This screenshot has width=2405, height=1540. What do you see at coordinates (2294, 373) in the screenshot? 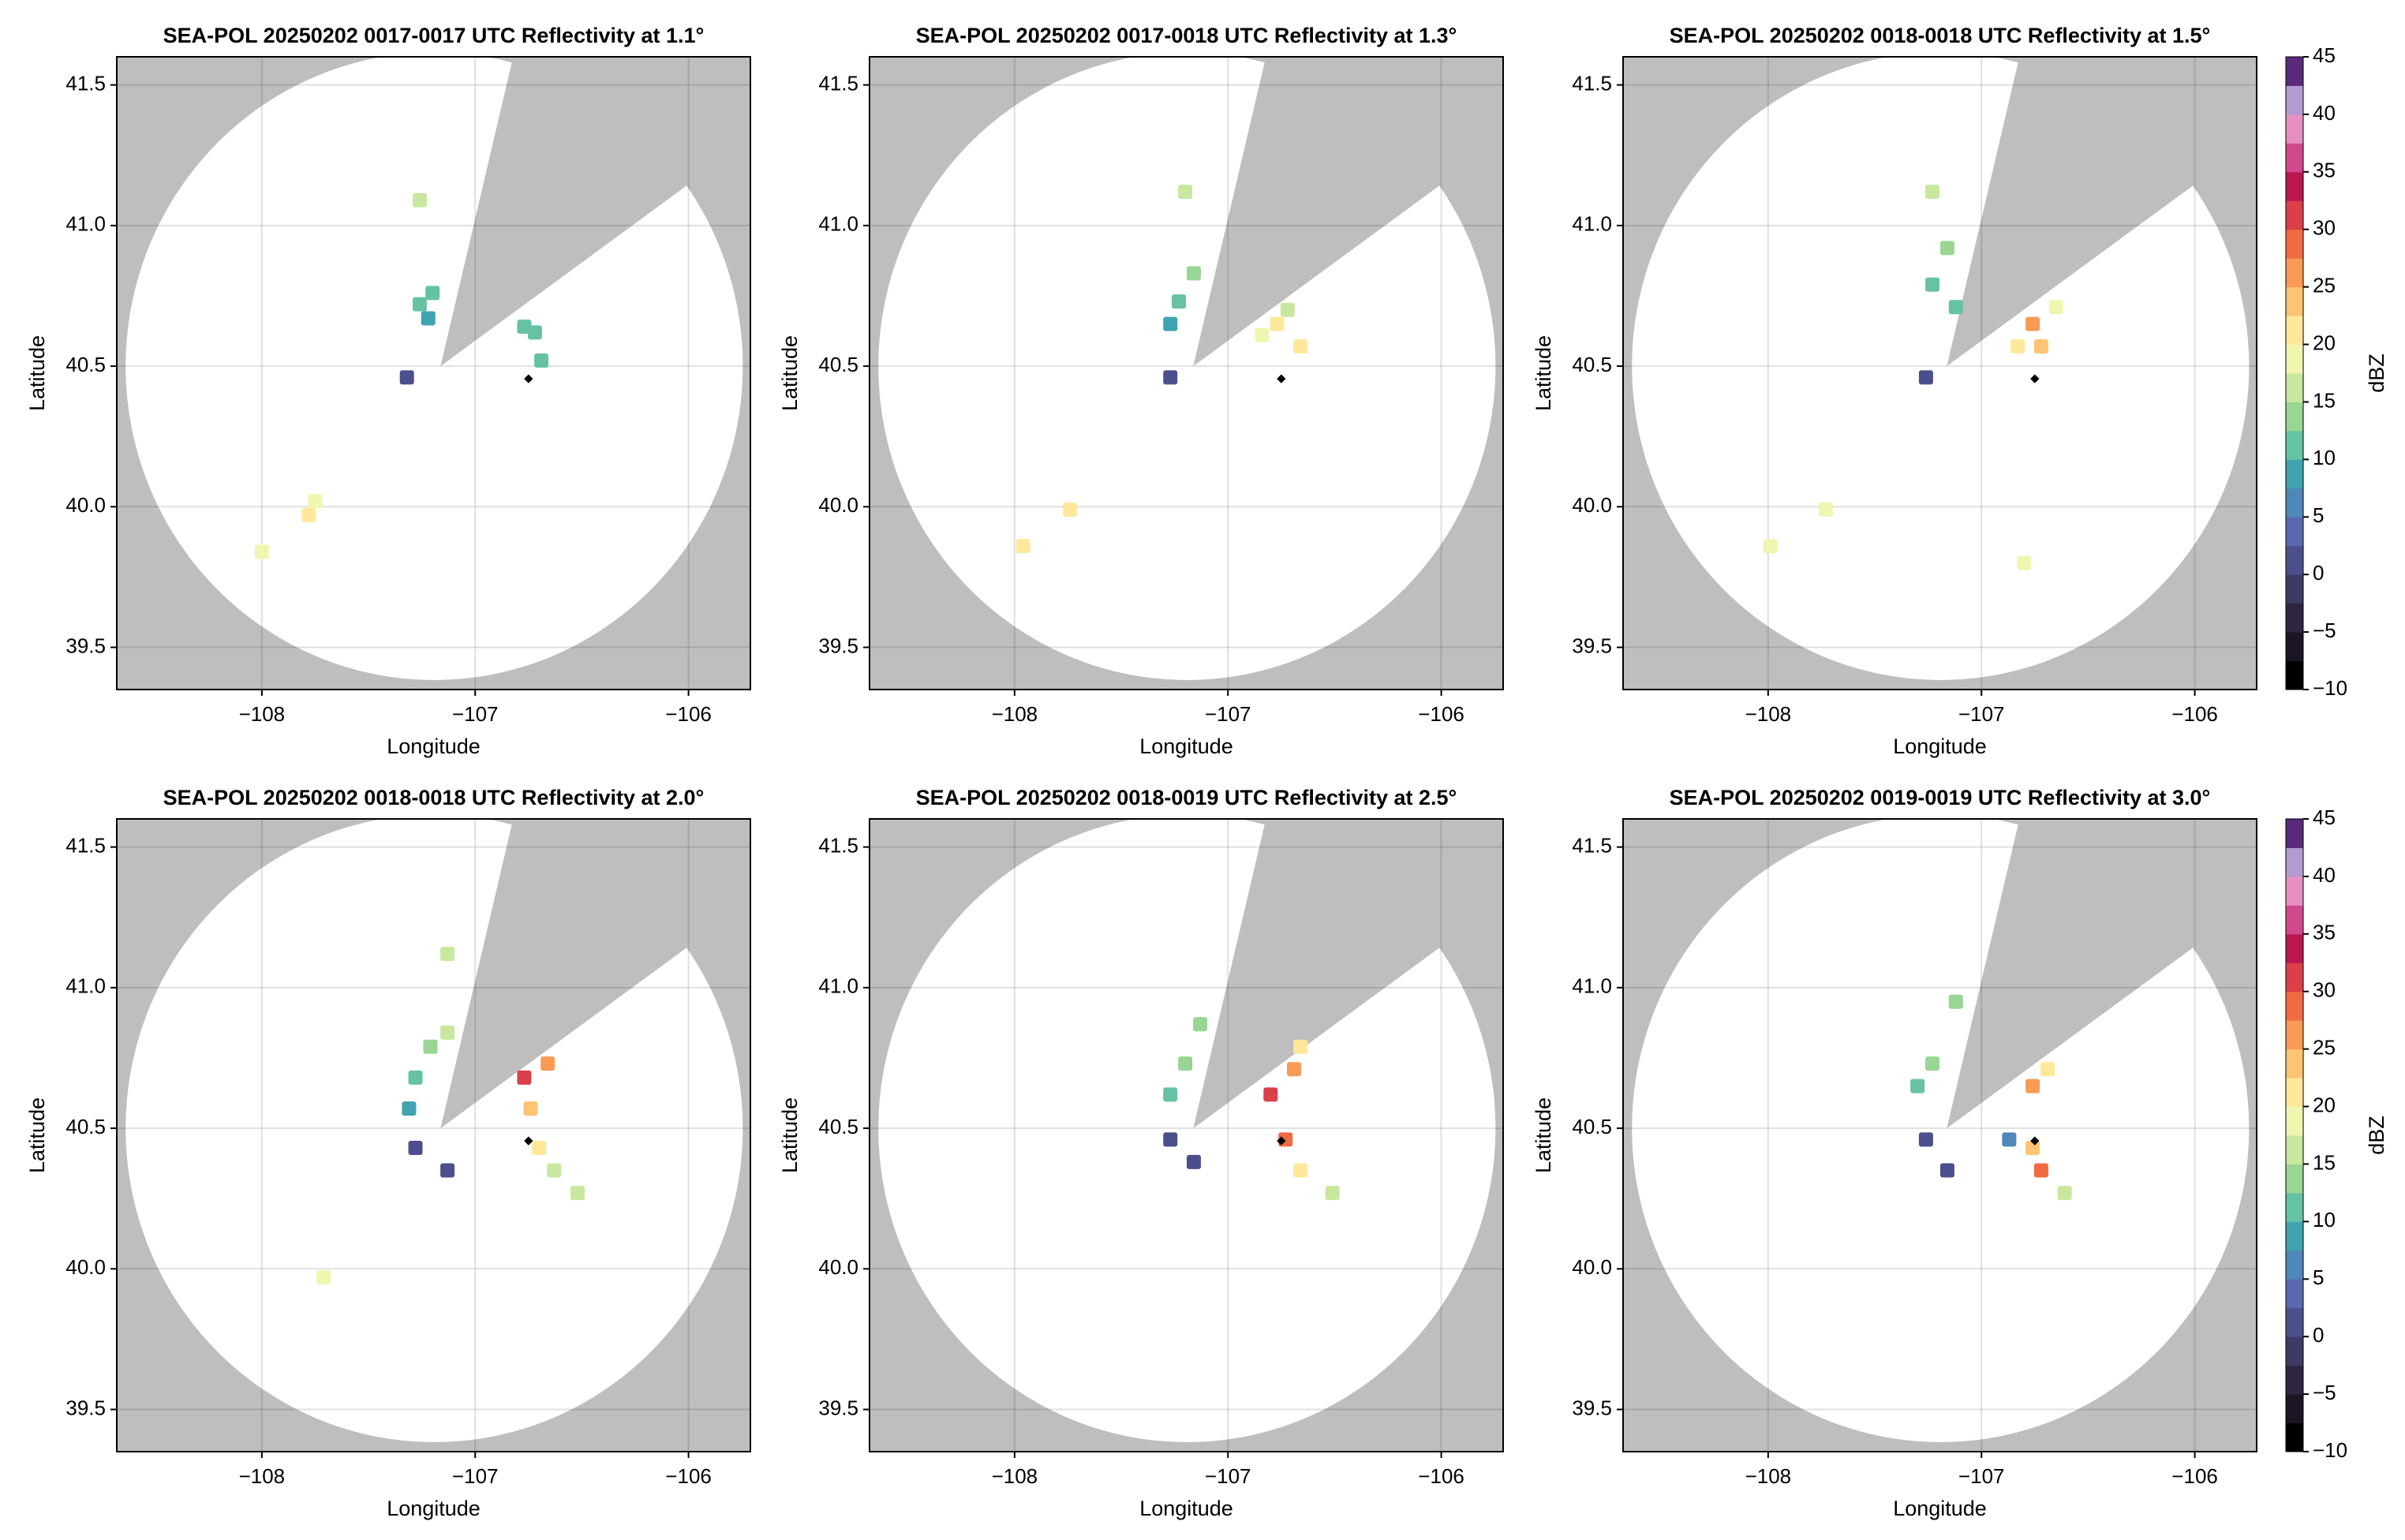
I see `colorbar-frame` at bounding box center [2294, 373].